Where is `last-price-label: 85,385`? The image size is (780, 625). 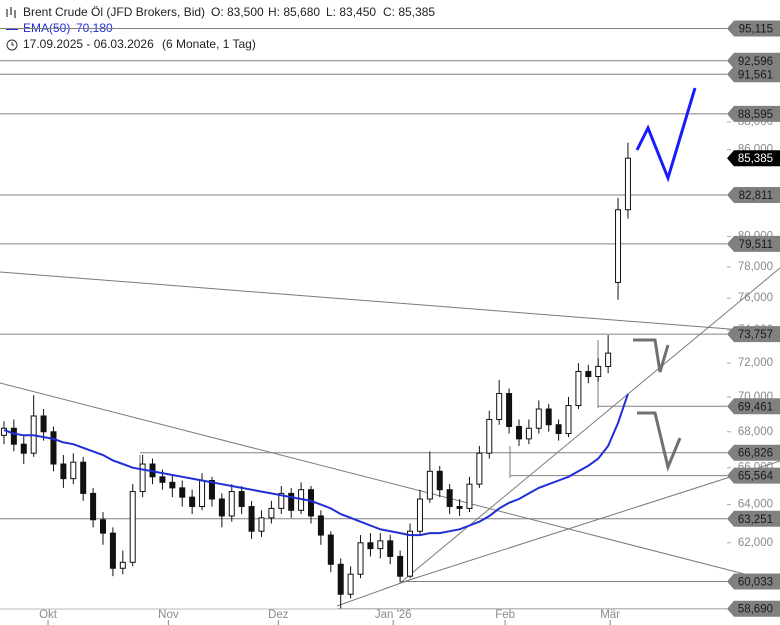 last-price-label: 85,385 is located at coordinates (755, 159).